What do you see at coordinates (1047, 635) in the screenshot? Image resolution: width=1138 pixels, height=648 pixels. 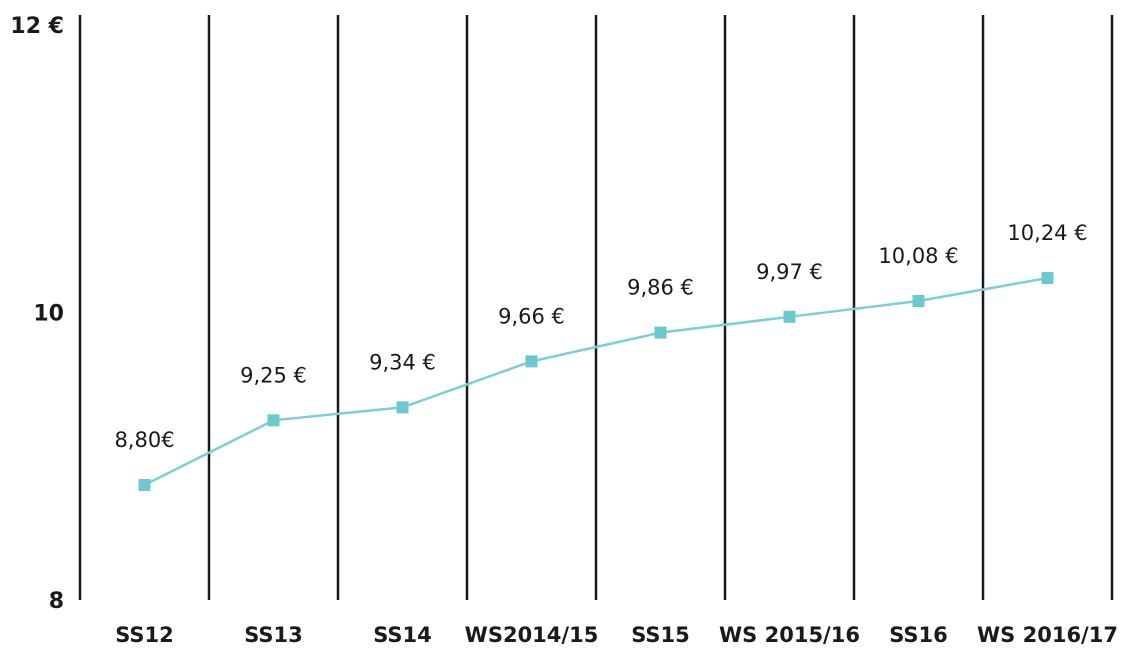 I see `x-tick-label: WS 2016/17` at bounding box center [1047, 635].